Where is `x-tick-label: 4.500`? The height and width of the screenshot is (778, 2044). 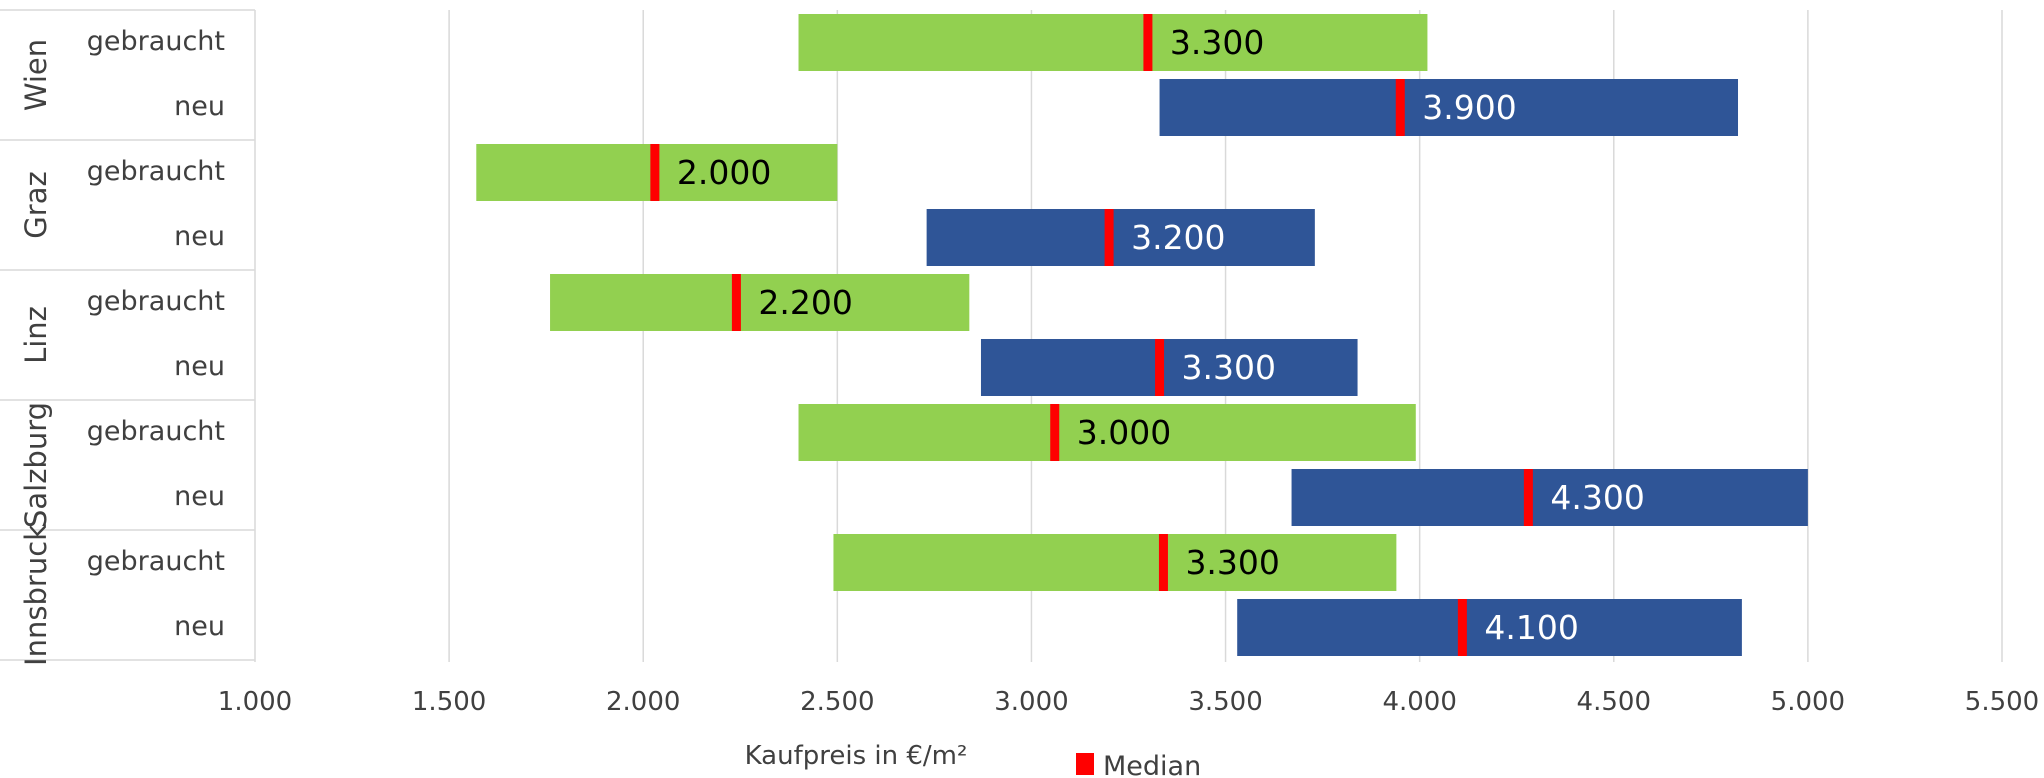 x-tick-label: 4.500 is located at coordinates (1614, 702).